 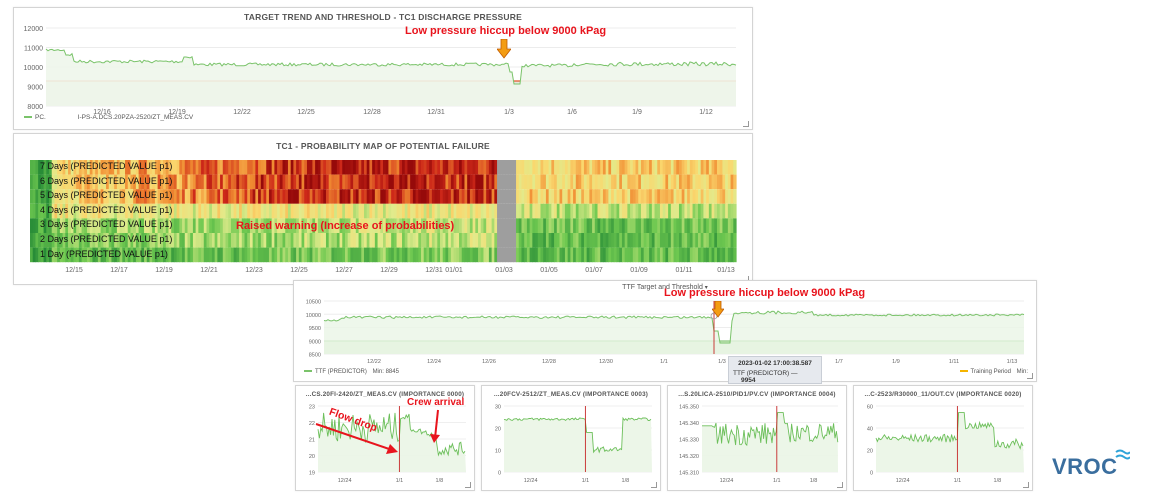 What do you see at coordinates (993, 372) in the screenshot?
I see `ttf-legend-right: Training Period Min:` at bounding box center [993, 372].